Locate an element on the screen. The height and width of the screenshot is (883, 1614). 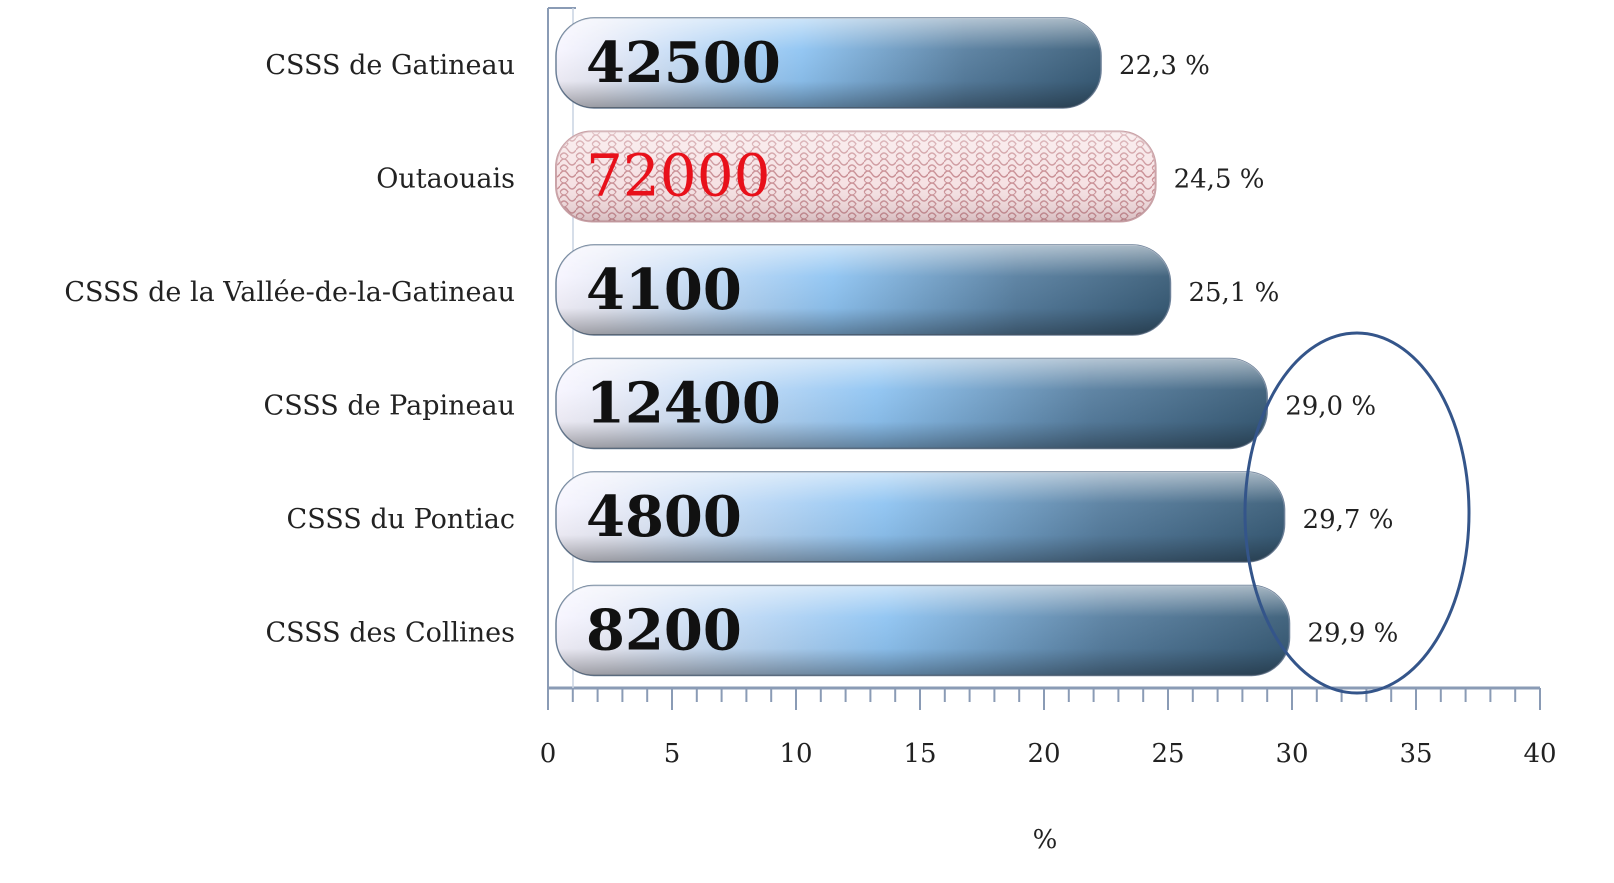
x-tick-label: 15 is located at coordinates (919, 754).